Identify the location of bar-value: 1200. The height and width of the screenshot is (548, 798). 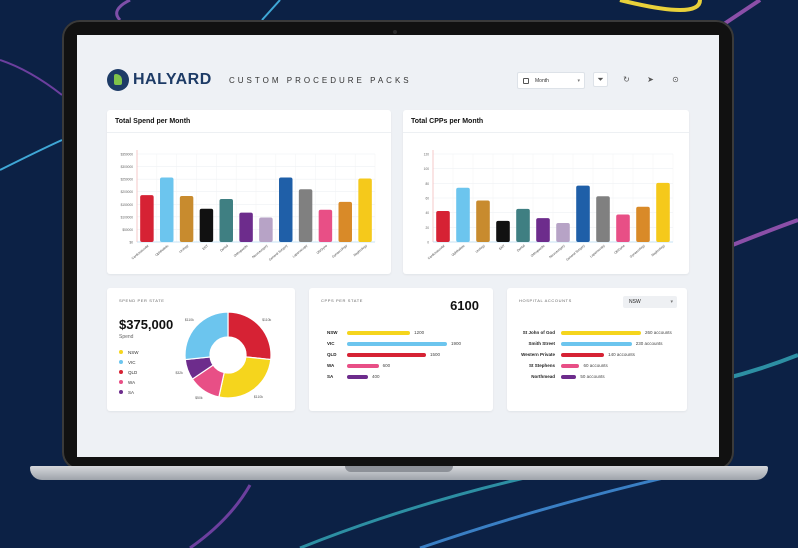
(419, 332).